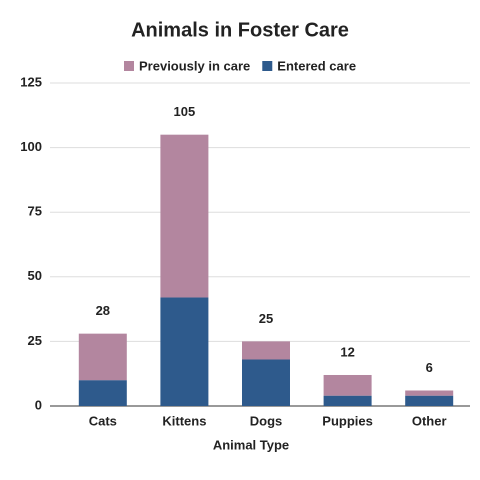 The height and width of the screenshot is (480, 480). Describe the element at coordinates (35, 340) in the screenshot. I see `y-tick-label: 25` at that location.